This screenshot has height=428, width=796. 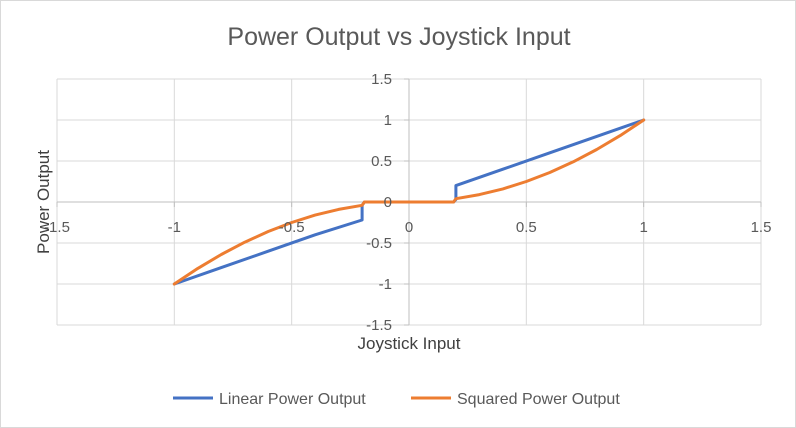 I want to click on y-tick-label-0: 1.5, so click(x=381, y=79).